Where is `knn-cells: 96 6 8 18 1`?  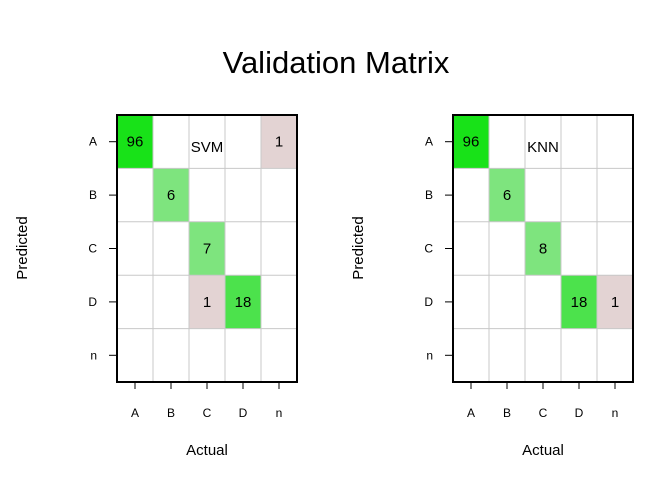
knn-cells: 96 6 8 18 1 is located at coordinates (543, 222).